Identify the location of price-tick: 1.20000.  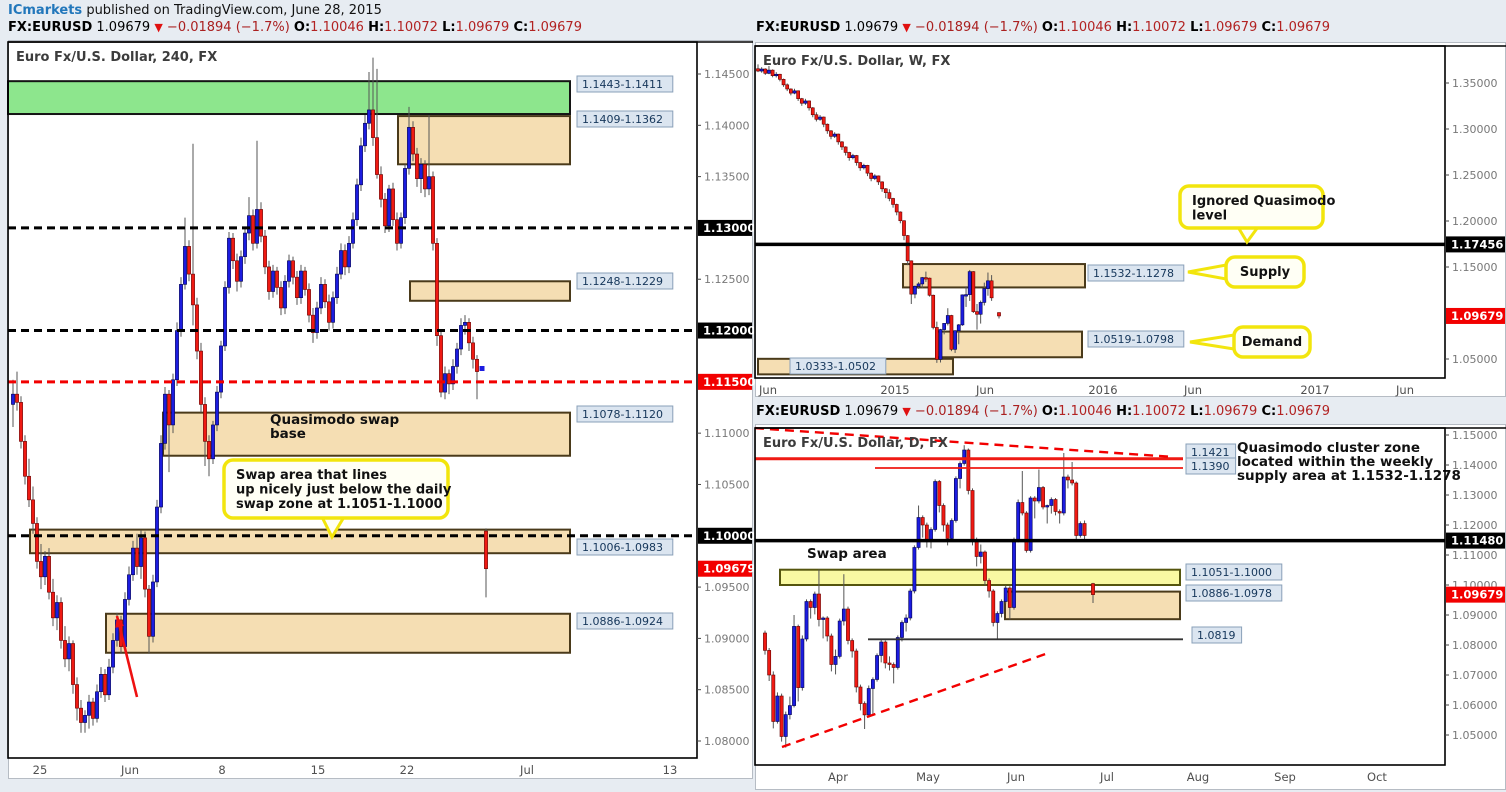
(1475, 221).